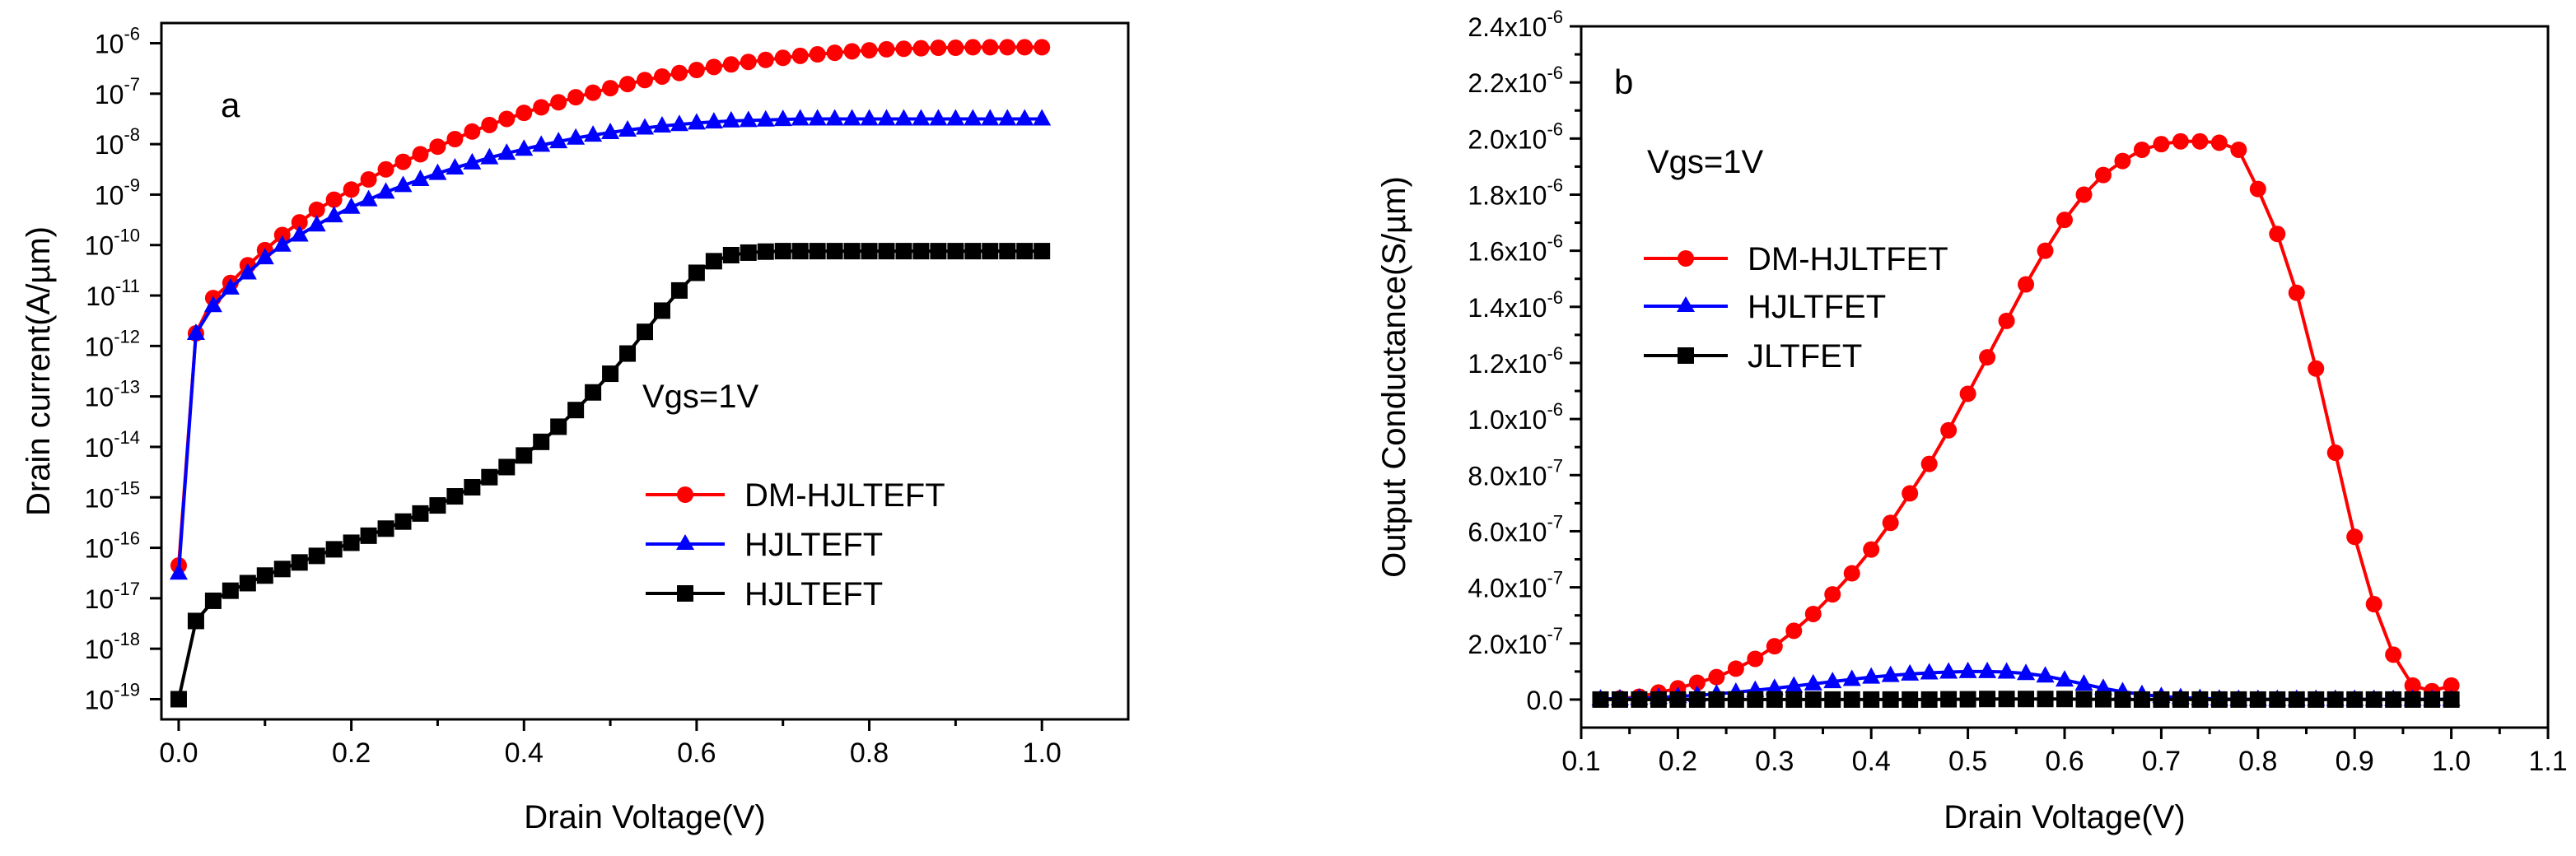  Describe the element at coordinates (2355, 761) in the screenshot. I see `panel-b-x-tick-label: 0.9` at that location.